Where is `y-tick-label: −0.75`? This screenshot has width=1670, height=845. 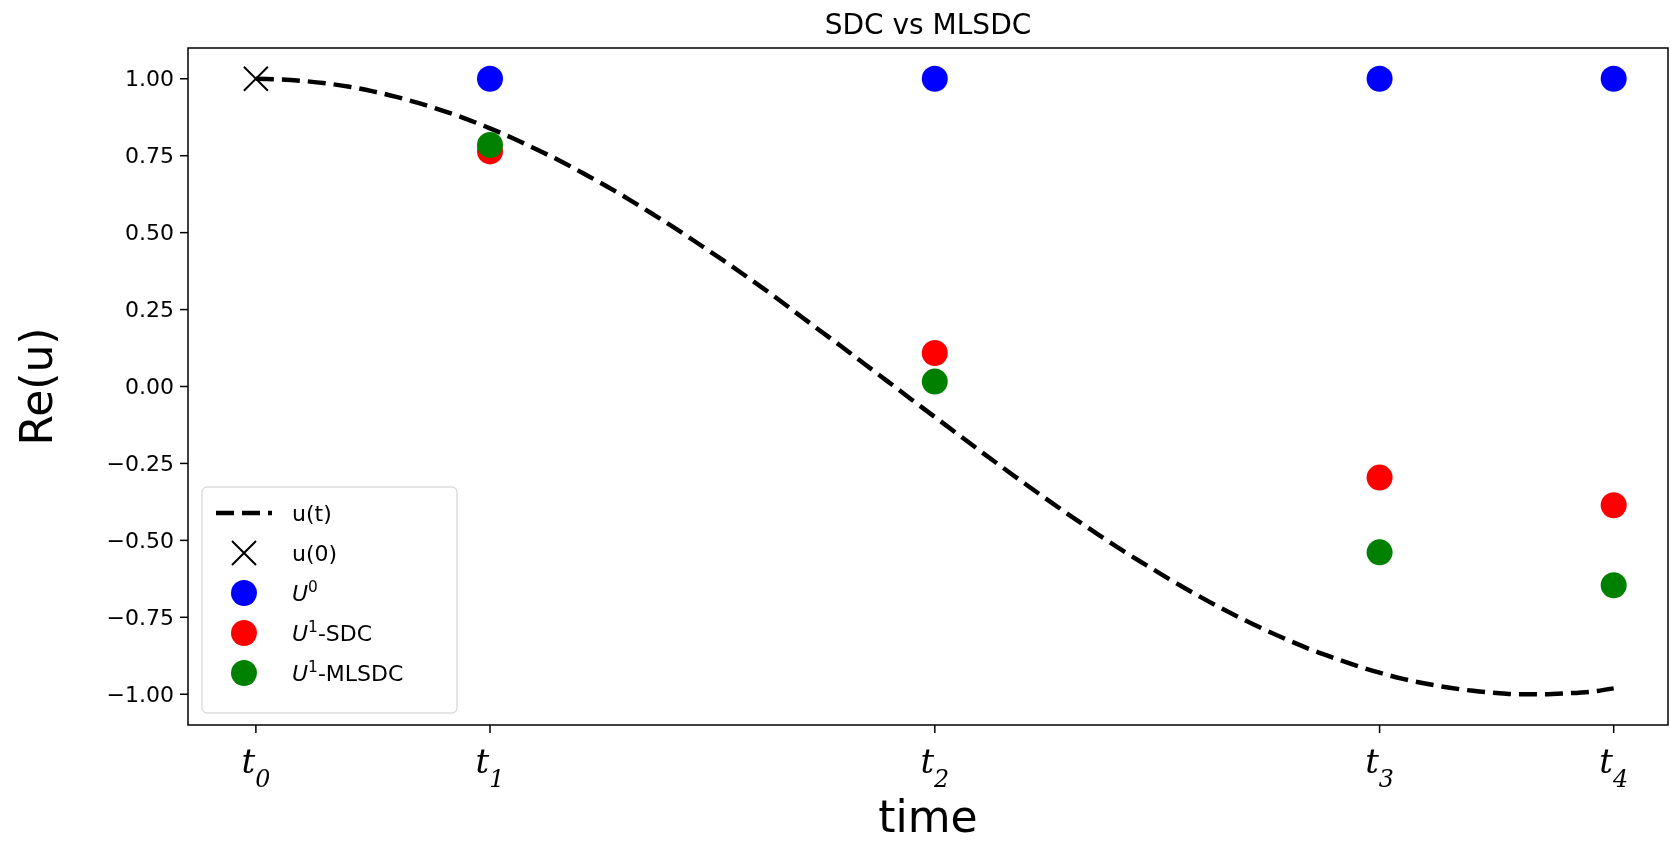
y-tick-label: −0.75 is located at coordinates (140, 617).